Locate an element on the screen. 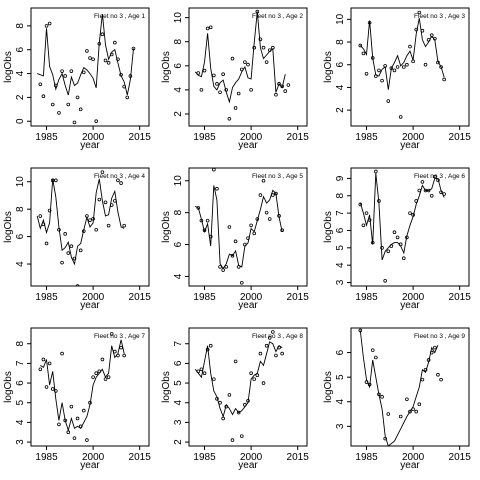 The width and height of the screenshot is (480, 480). y-tick-label: 6 is located at coordinates (178, 363).